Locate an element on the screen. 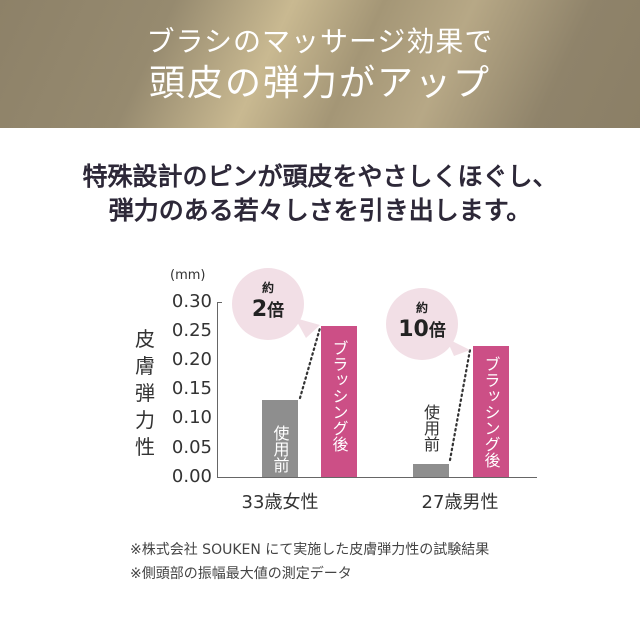  banner-title: 頭皮の弾力がアップ is located at coordinates (319, 83).